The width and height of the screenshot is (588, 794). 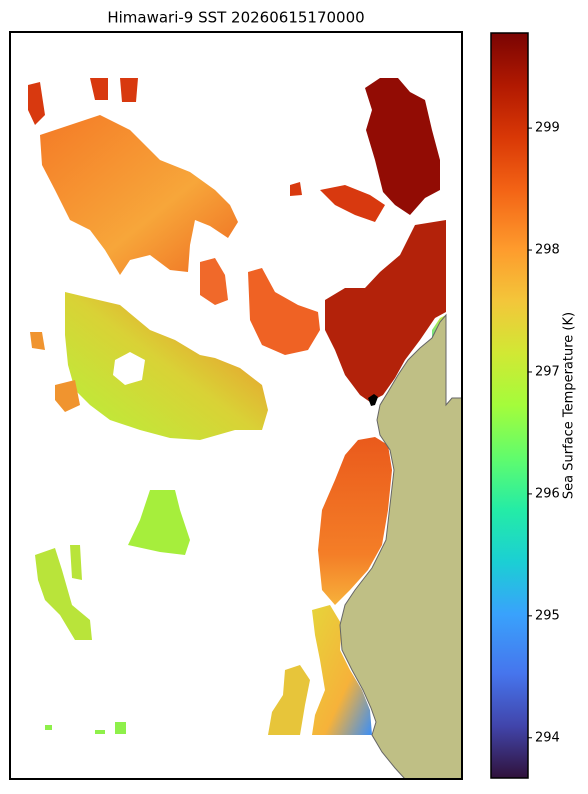 What do you see at coordinates (509, 405) in the screenshot?
I see `colorbar-scale` at bounding box center [509, 405].